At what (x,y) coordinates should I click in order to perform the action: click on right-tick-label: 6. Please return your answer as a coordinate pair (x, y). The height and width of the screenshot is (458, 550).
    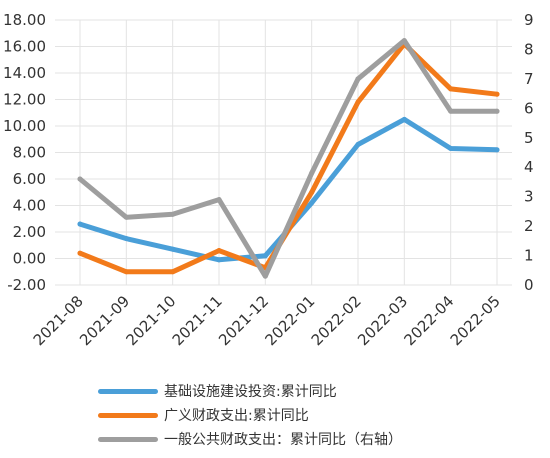
    Looking at the image, I should click on (529, 108).